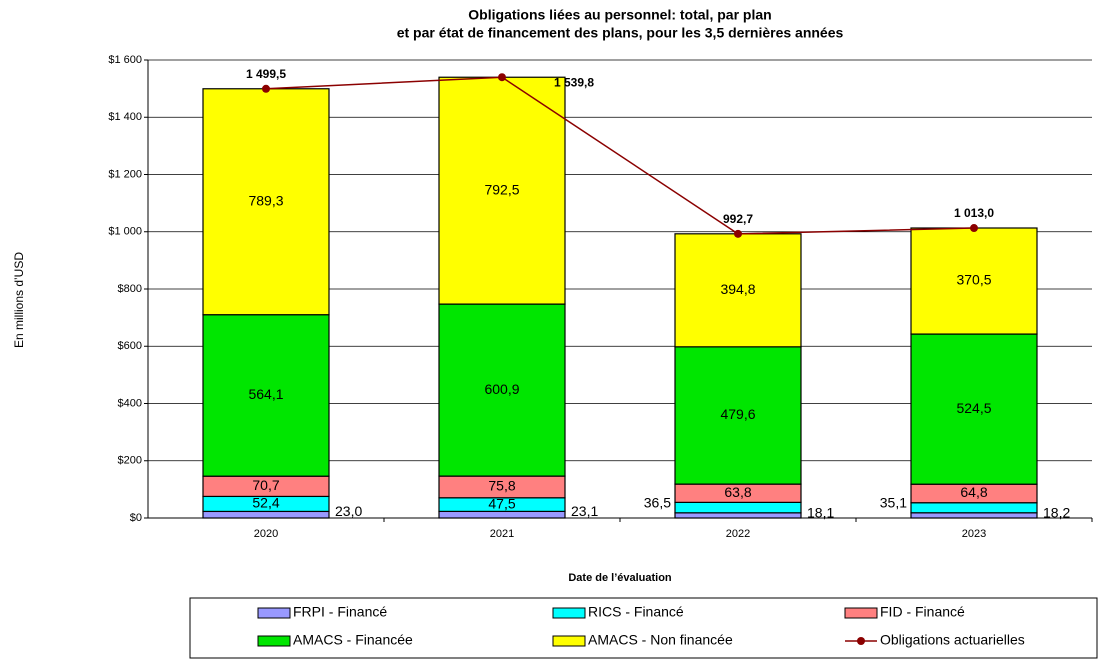  I want to click on legend-label: Obligations actuarielles, so click(952, 640).